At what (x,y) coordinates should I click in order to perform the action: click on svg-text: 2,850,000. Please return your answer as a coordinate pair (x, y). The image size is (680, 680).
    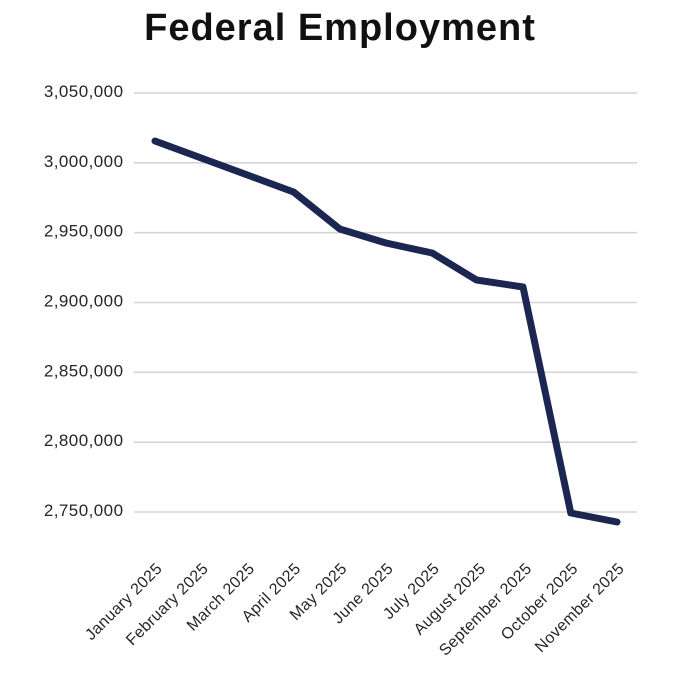
    Looking at the image, I should click on (84, 370).